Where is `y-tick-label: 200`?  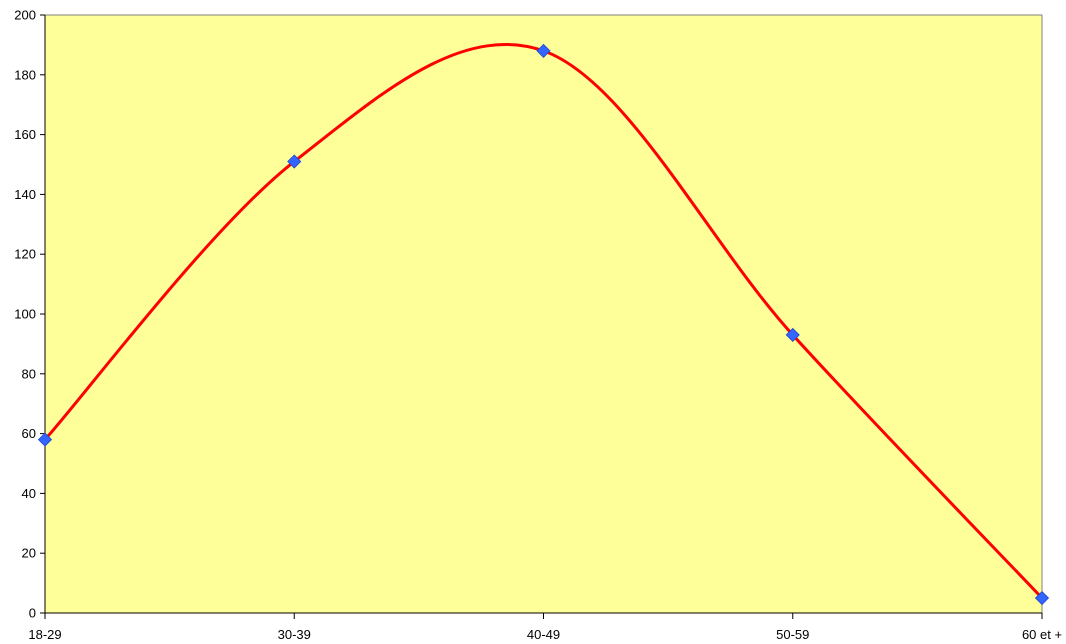 y-tick-label: 200 is located at coordinates (25, 15).